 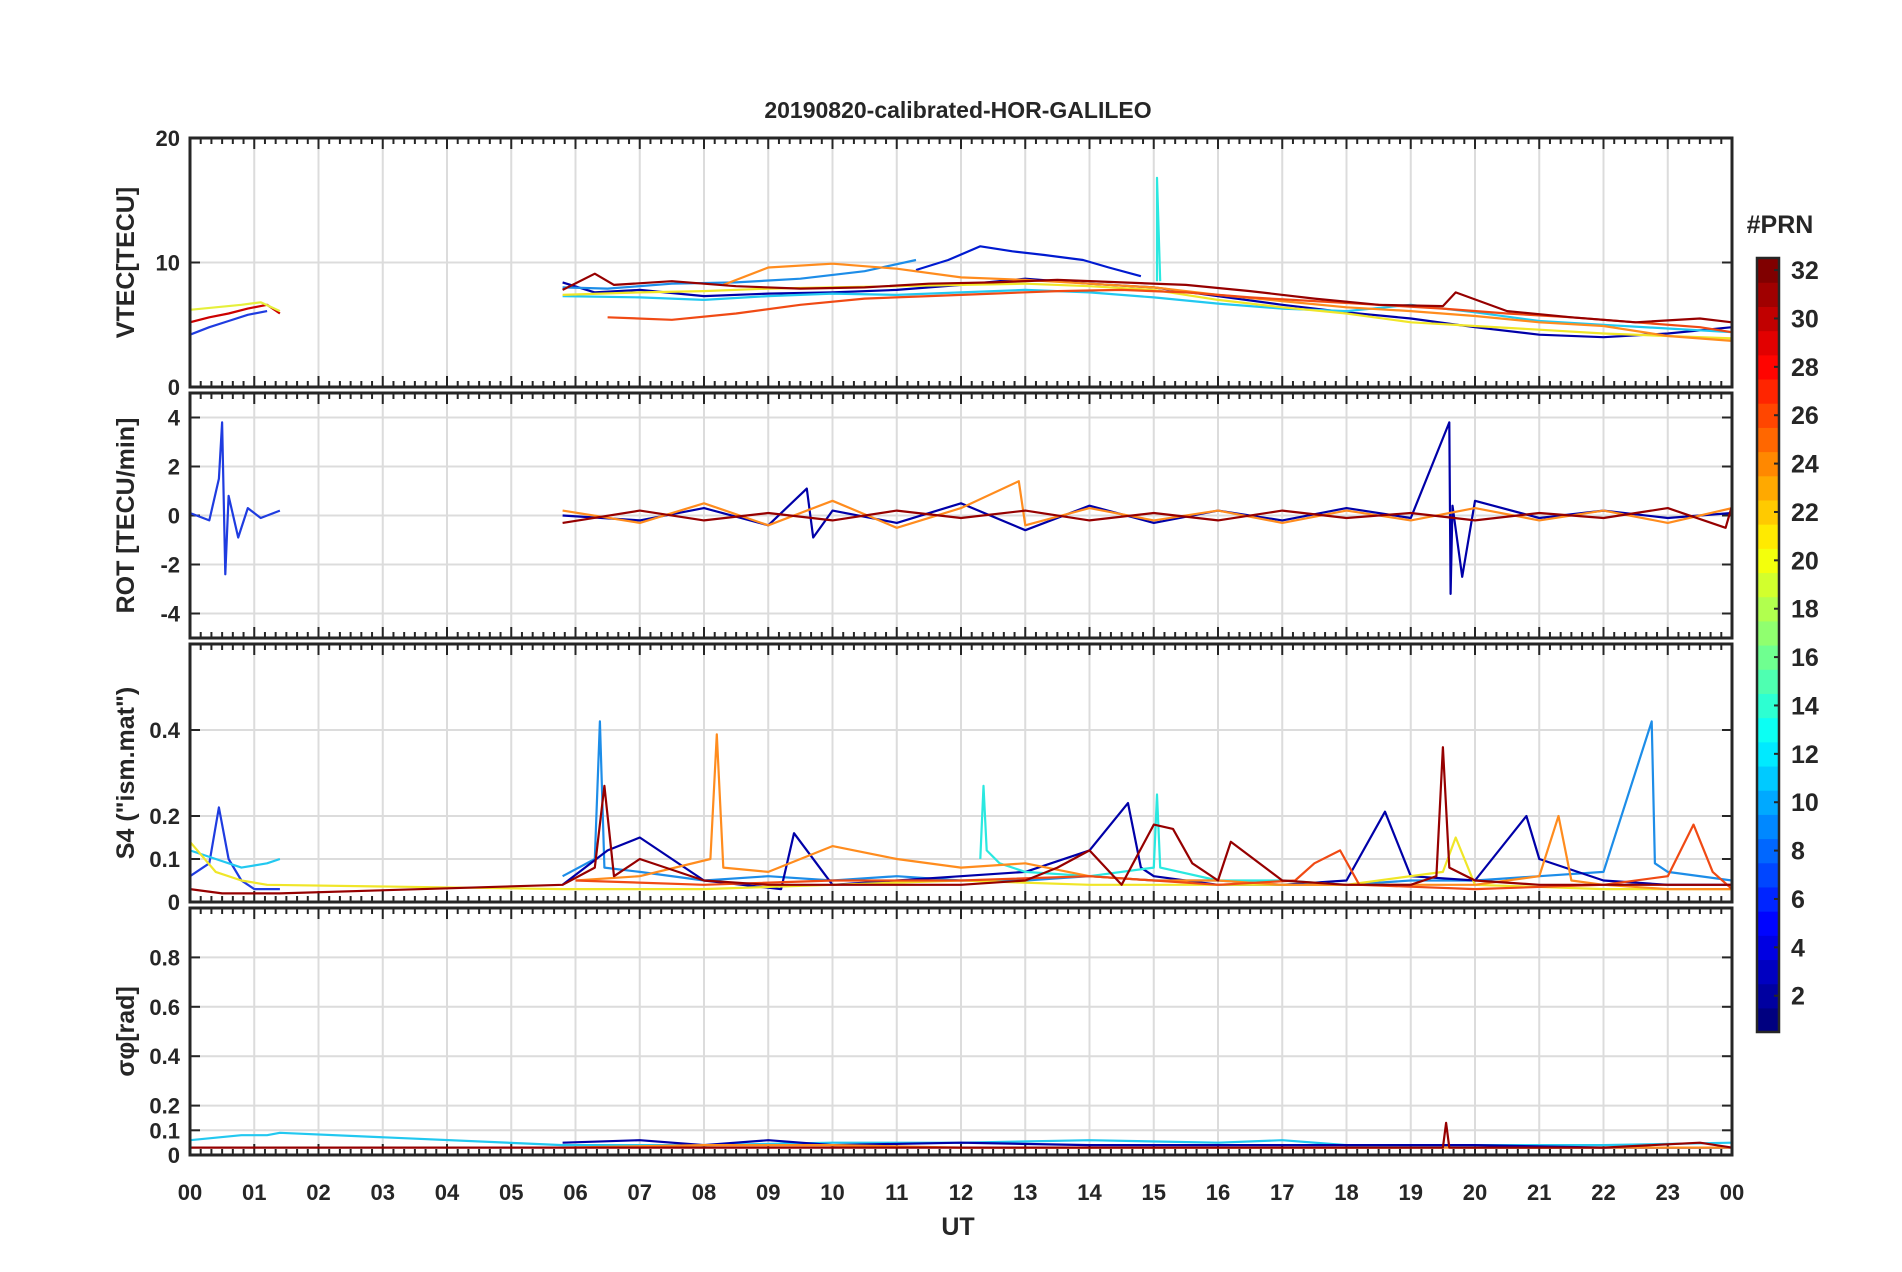 I want to click on x-tick-label: 05, so click(x=511, y=1192).